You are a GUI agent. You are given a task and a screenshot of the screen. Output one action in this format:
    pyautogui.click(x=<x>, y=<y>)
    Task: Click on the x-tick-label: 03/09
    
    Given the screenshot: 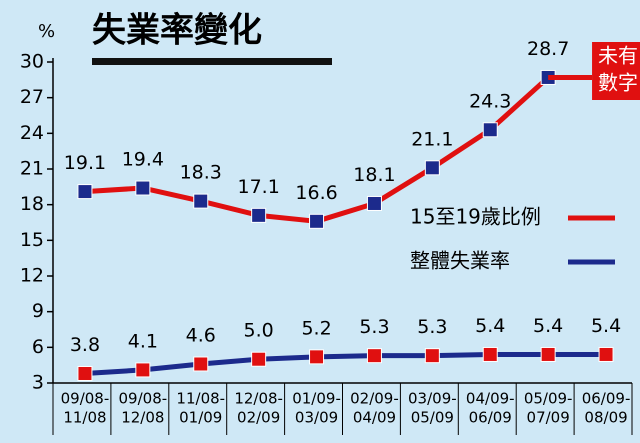 What is the action you would take?
    pyautogui.click(x=316, y=418)
    